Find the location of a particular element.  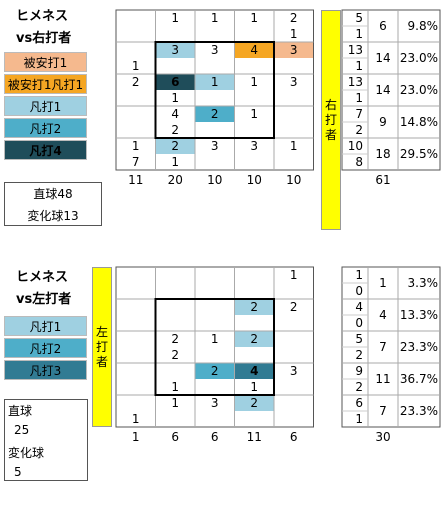

chart-title-top: ヒメネス vs右打者 is located at coordinates (43, 28).